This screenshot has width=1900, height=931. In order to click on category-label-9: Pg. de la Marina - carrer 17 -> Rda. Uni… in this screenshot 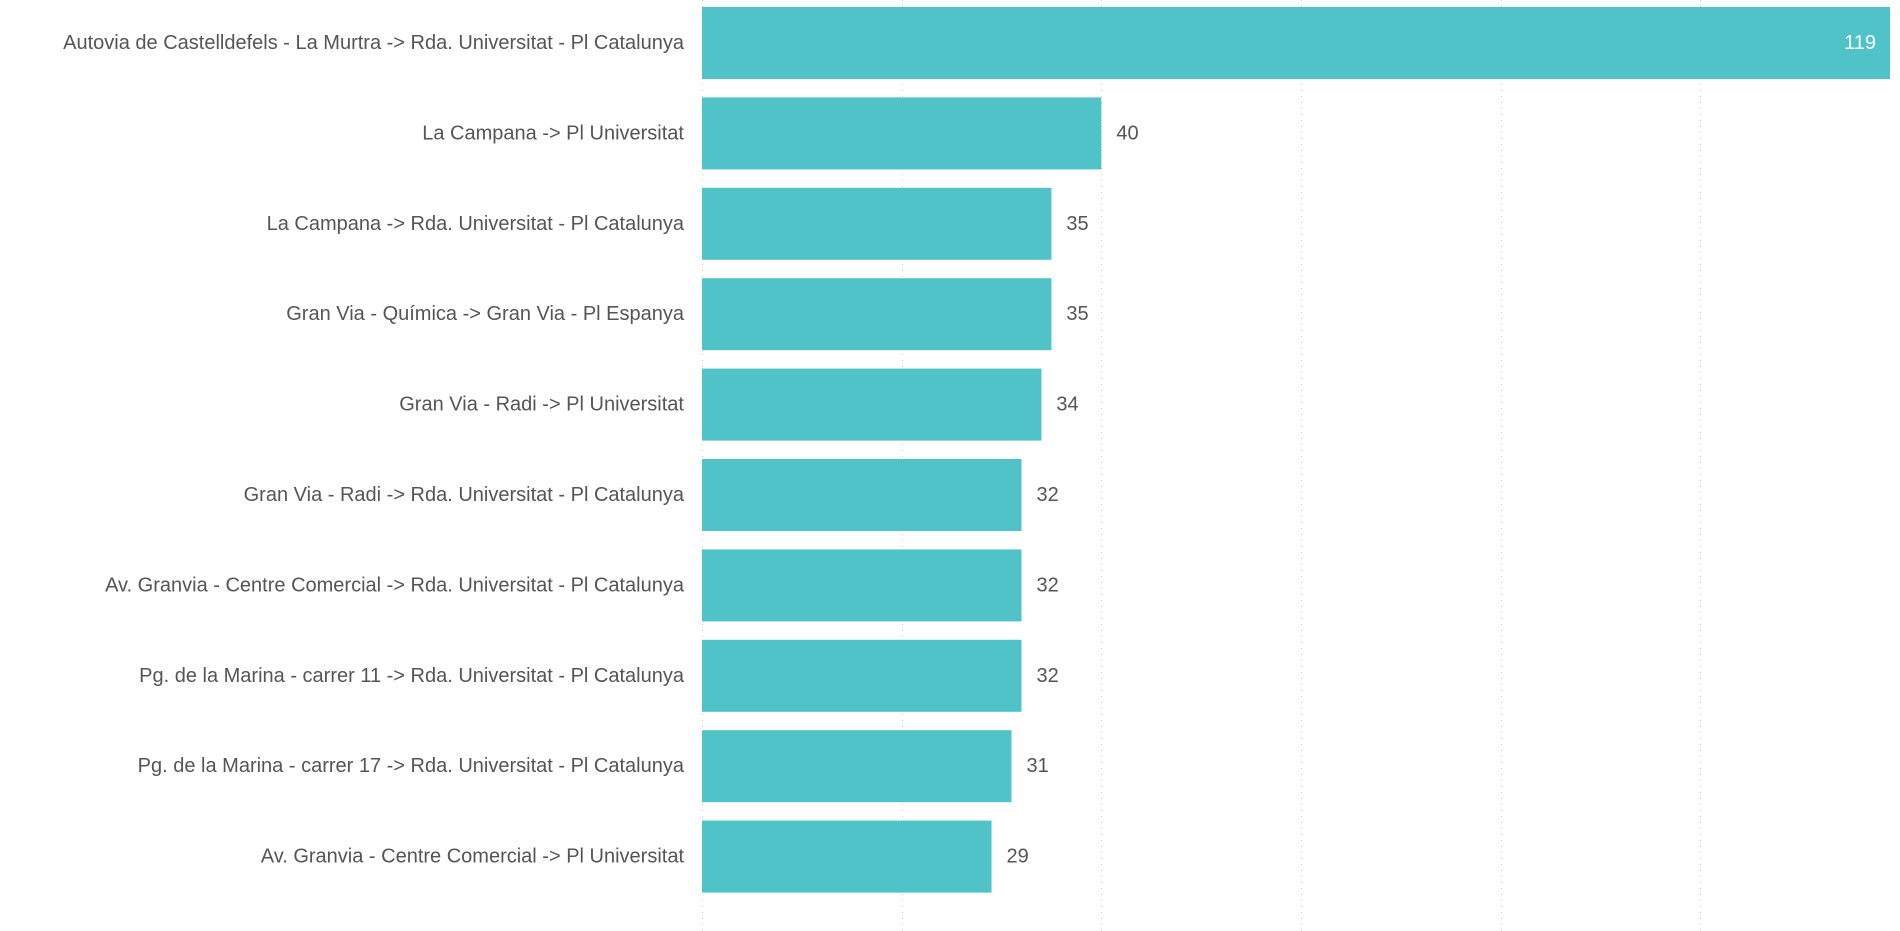, I will do `click(411, 766)`.